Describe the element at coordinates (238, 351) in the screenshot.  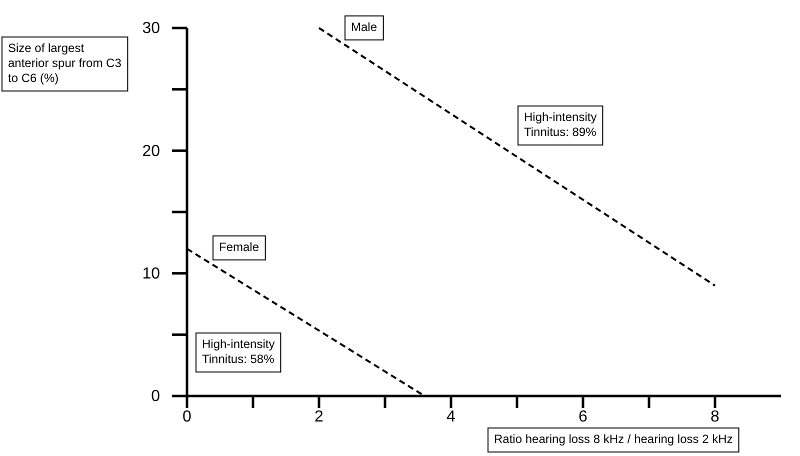
I see `annotation: High-intensity Tinnitus: 58%` at that location.